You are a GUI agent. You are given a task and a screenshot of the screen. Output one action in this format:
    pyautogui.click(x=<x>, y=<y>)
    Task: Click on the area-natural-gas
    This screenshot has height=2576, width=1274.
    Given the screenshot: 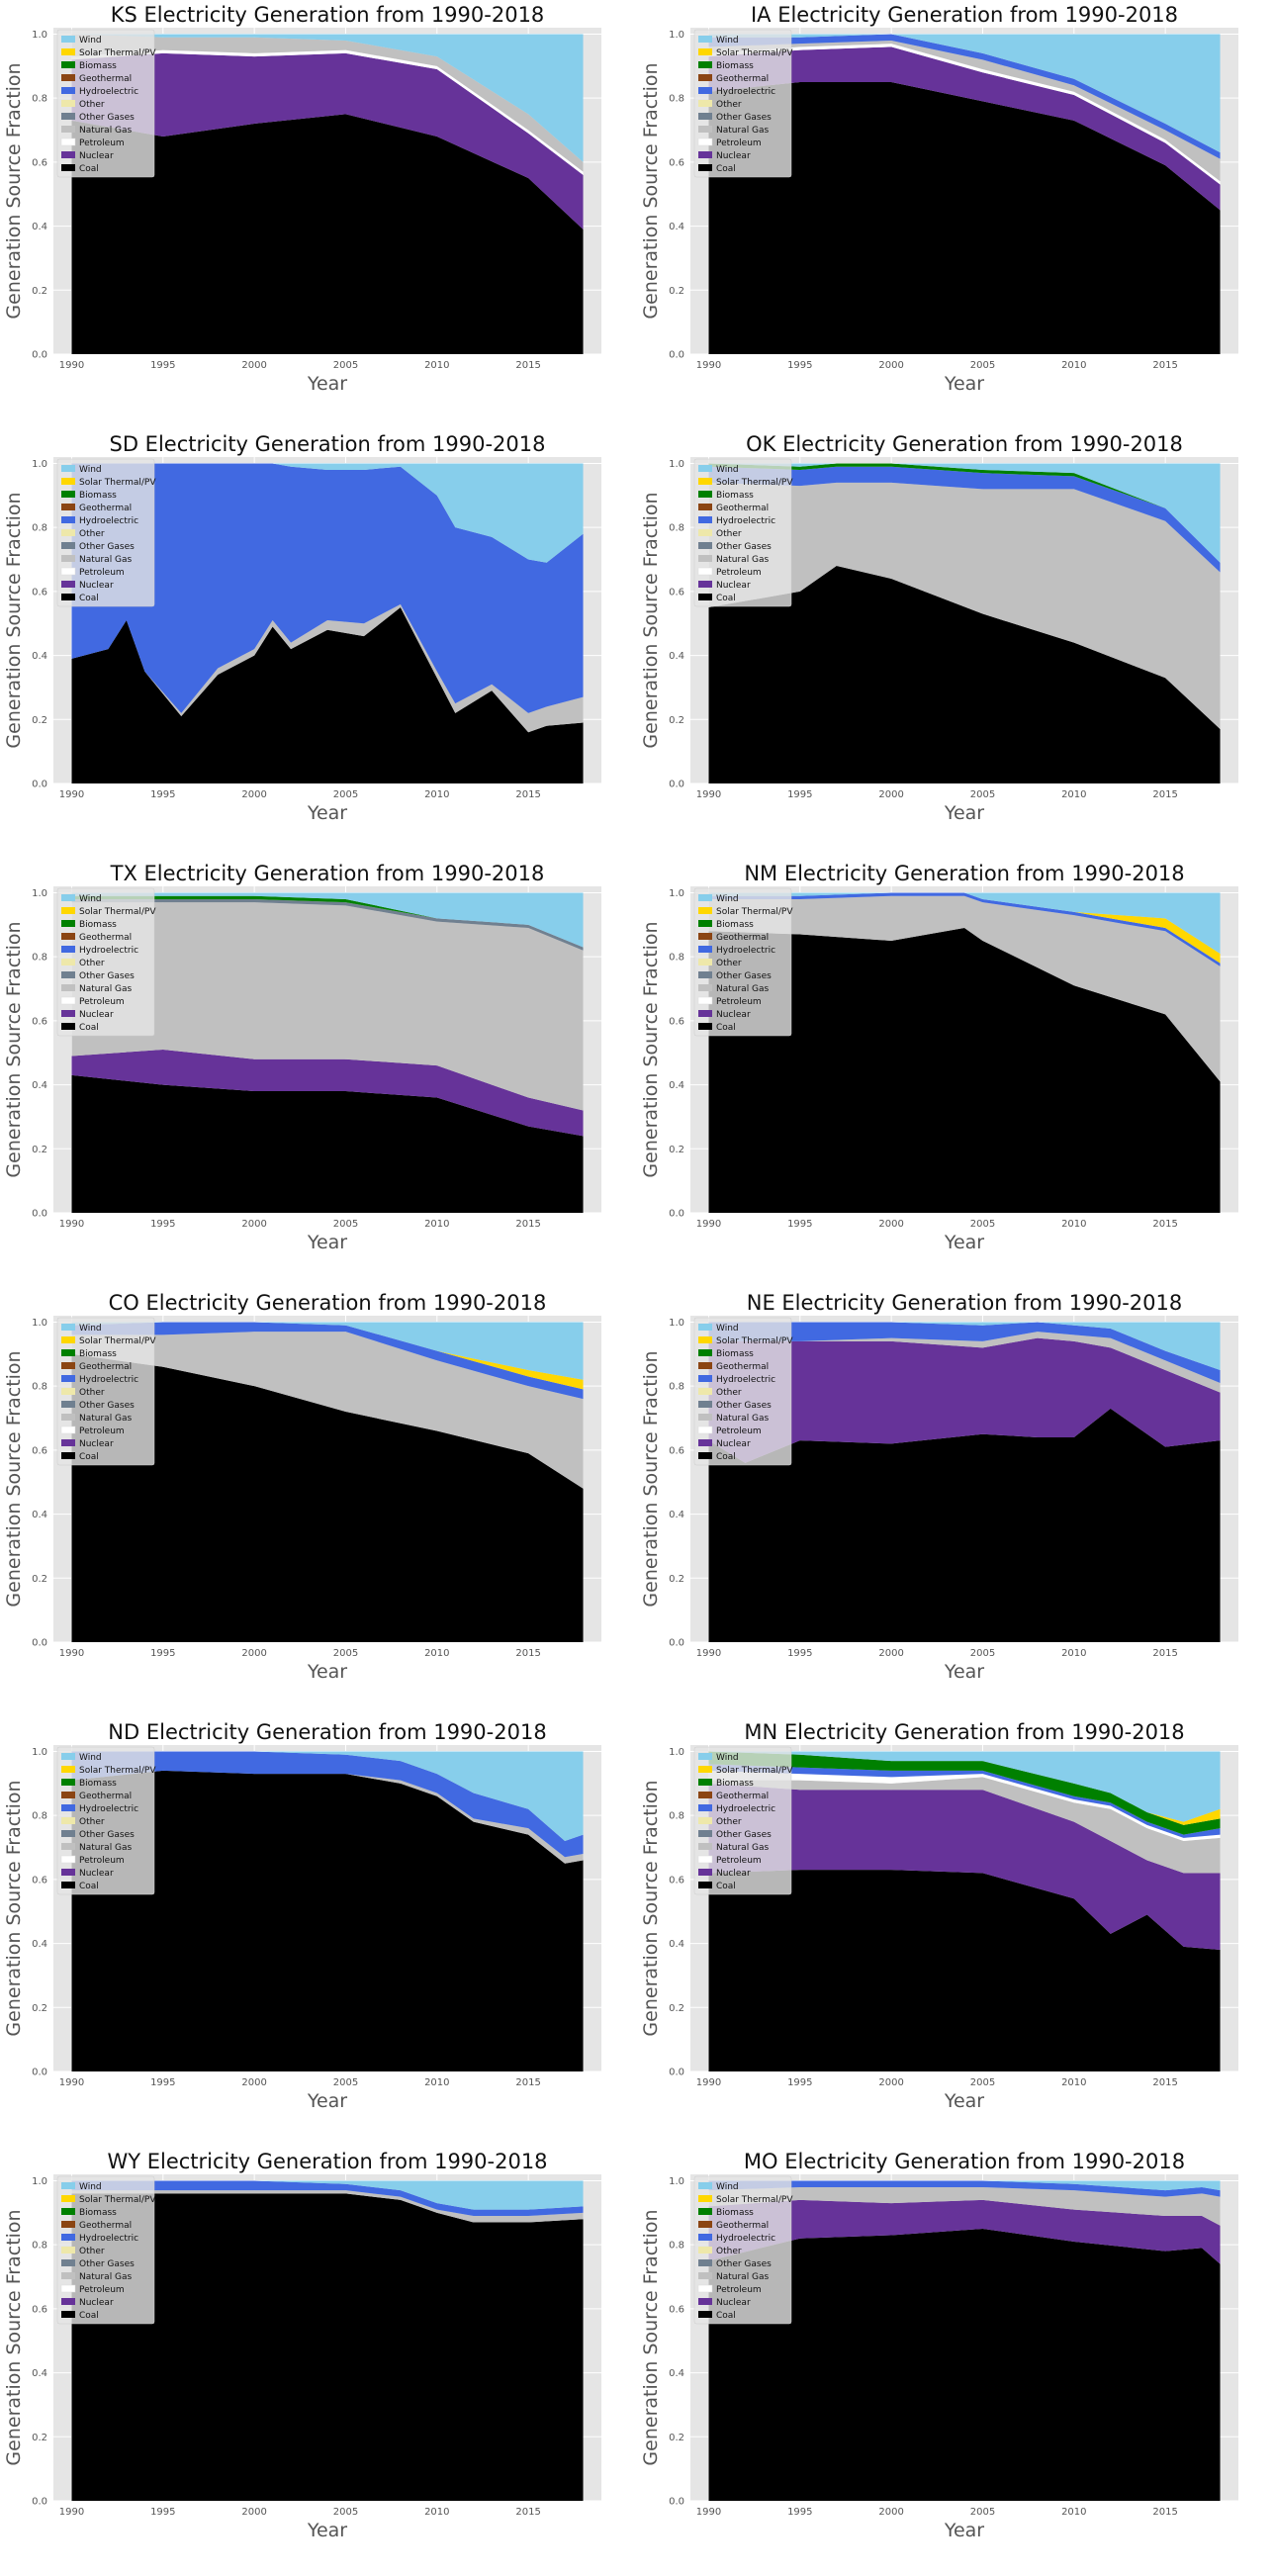 What is the action you would take?
    pyautogui.click(x=327, y=1006)
    